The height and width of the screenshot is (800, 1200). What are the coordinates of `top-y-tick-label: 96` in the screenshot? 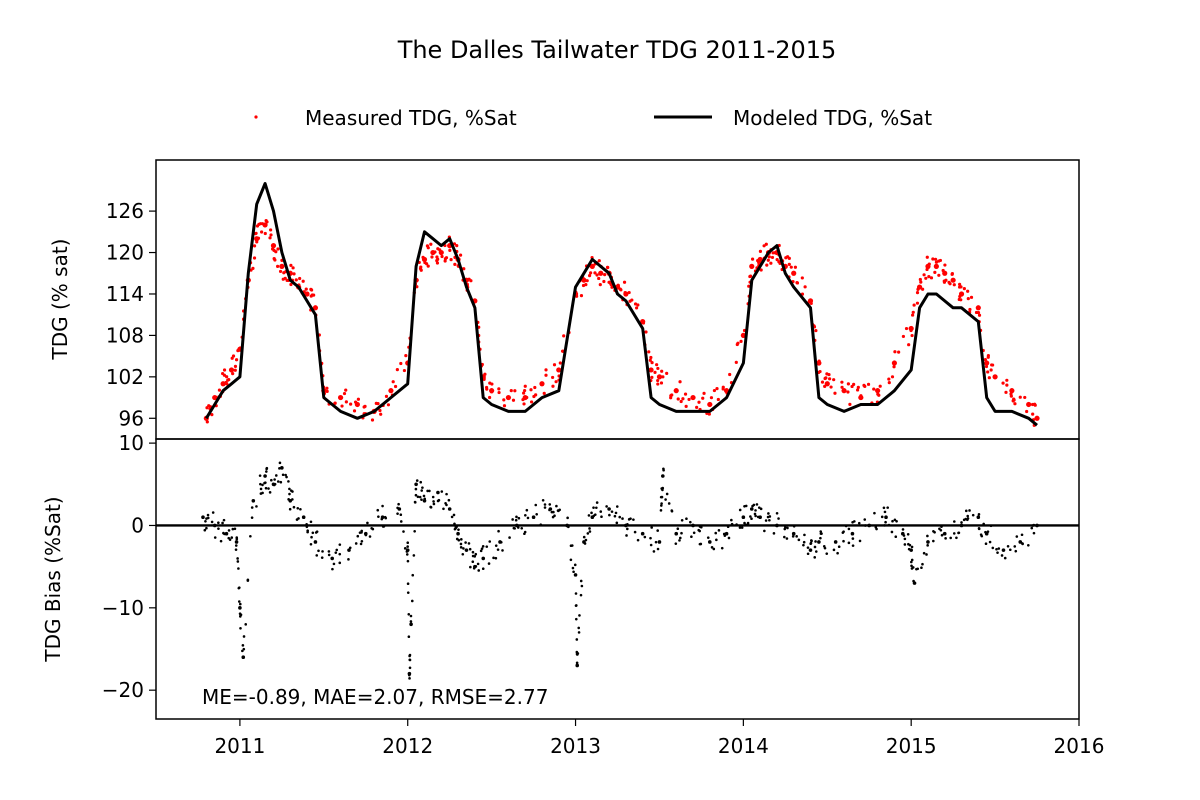 It's located at (131, 418).